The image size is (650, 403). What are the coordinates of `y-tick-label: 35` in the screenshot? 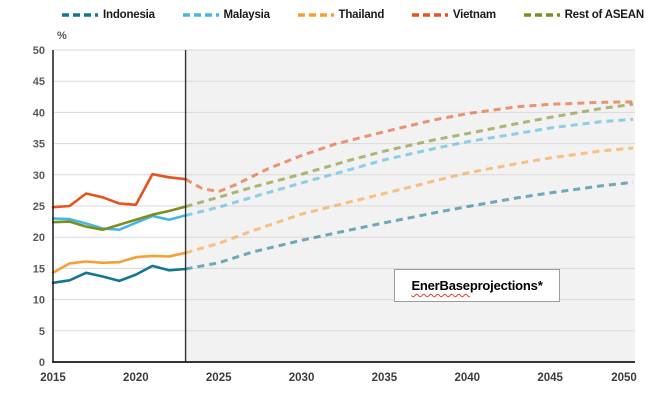 It's located at (39, 145).